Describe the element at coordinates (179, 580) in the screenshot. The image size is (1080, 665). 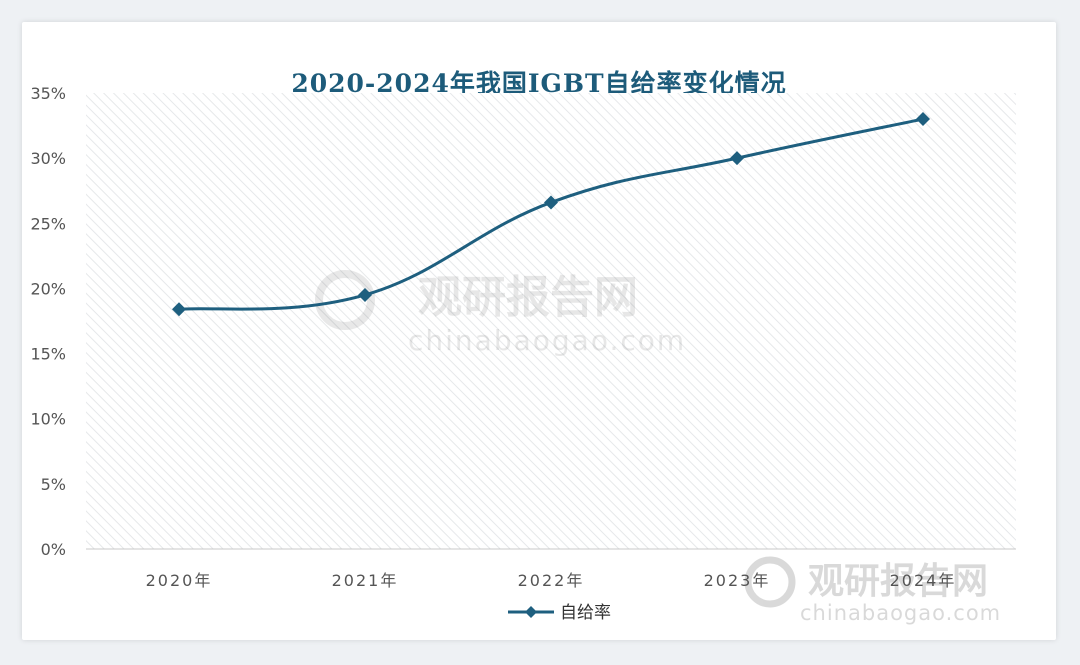
I see `x-tick-label: 2020年` at that location.